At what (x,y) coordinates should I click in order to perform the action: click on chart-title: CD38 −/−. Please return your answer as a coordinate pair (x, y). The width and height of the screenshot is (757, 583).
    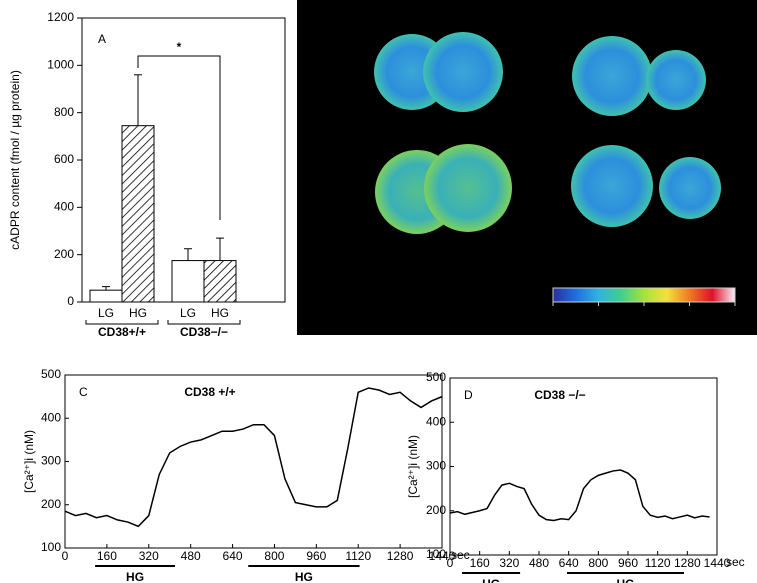
    Looking at the image, I should click on (559, 395).